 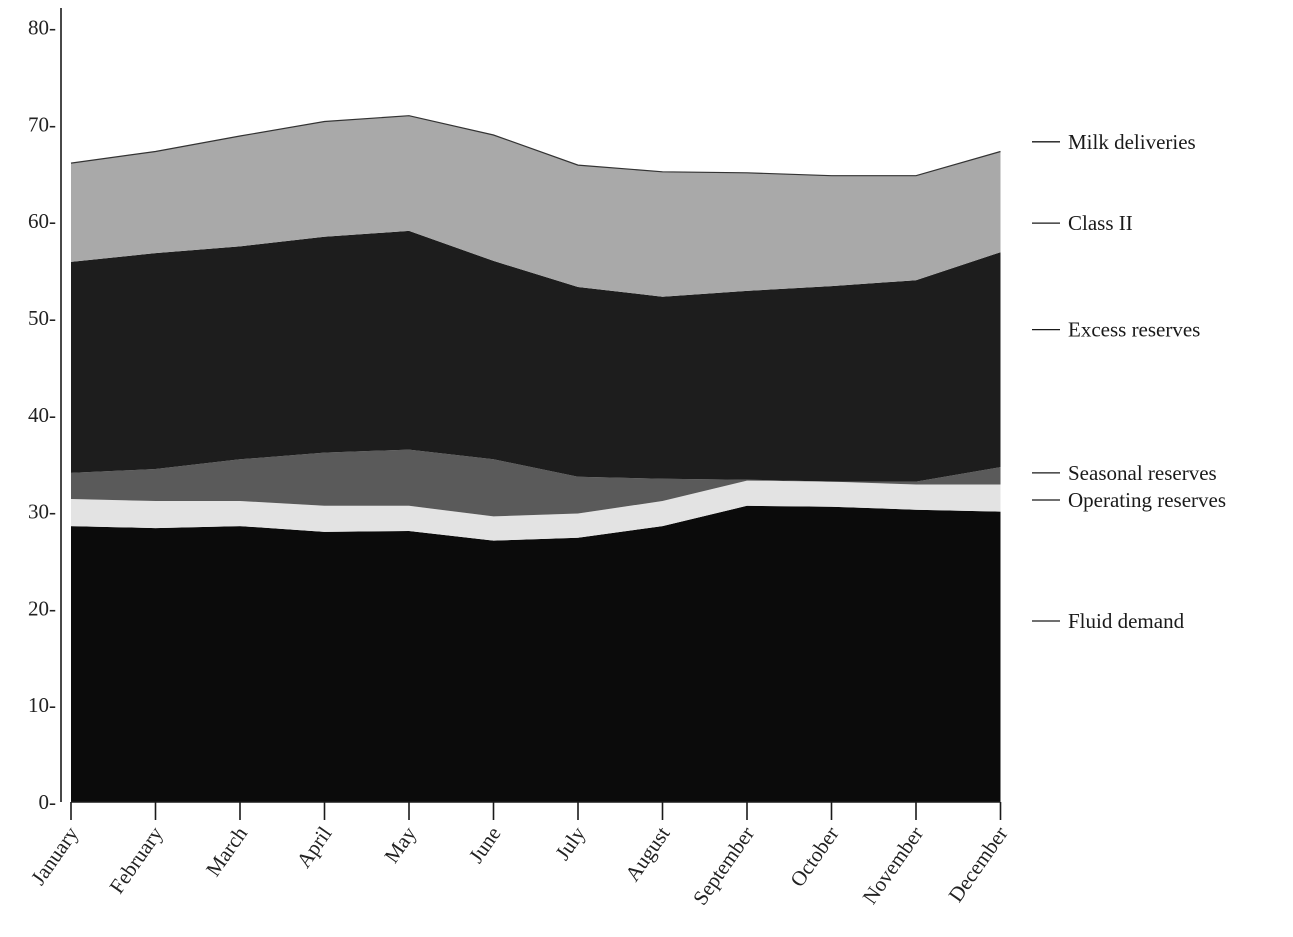 I want to click on legend-label-fluid-demand: Fluid demand, so click(x=1126, y=621).